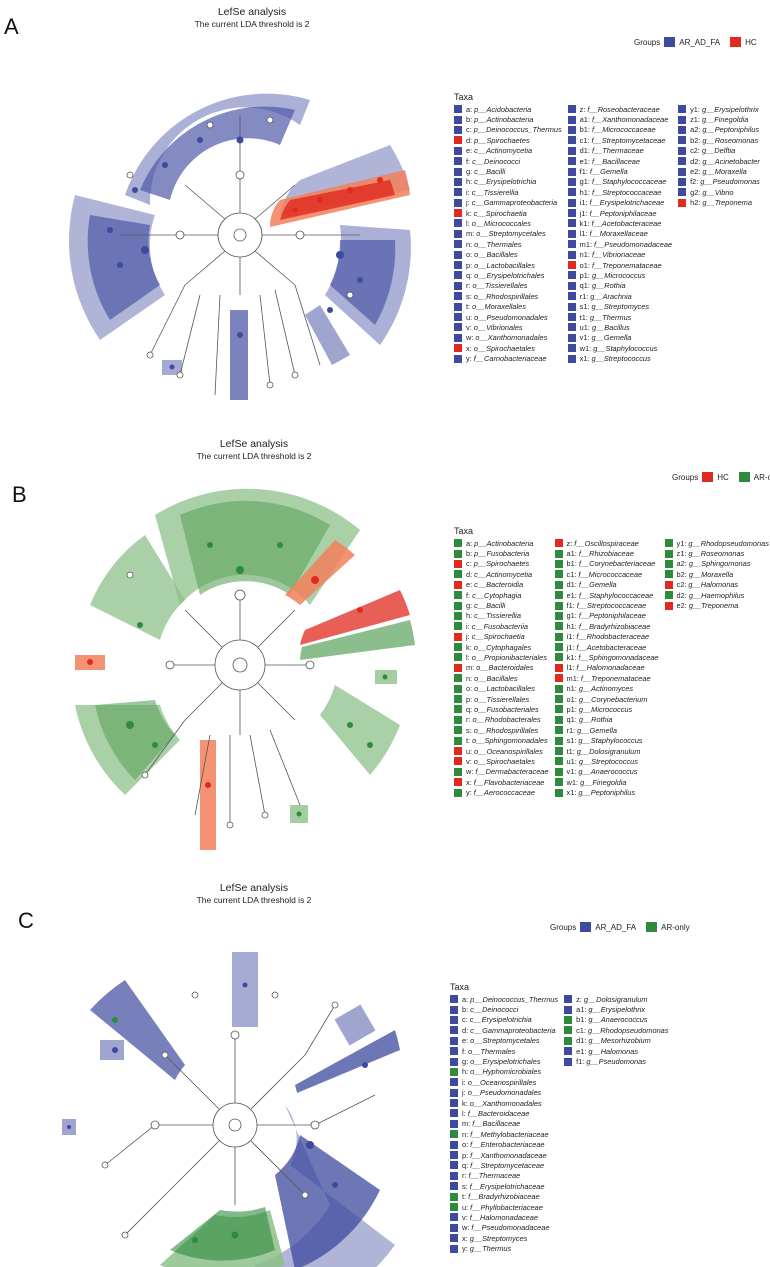 Image resolution: width=770 pixels, height=1267 pixels. Describe the element at coordinates (681, 564) in the screenshot. I see `taxa-code: a2:` at that location.